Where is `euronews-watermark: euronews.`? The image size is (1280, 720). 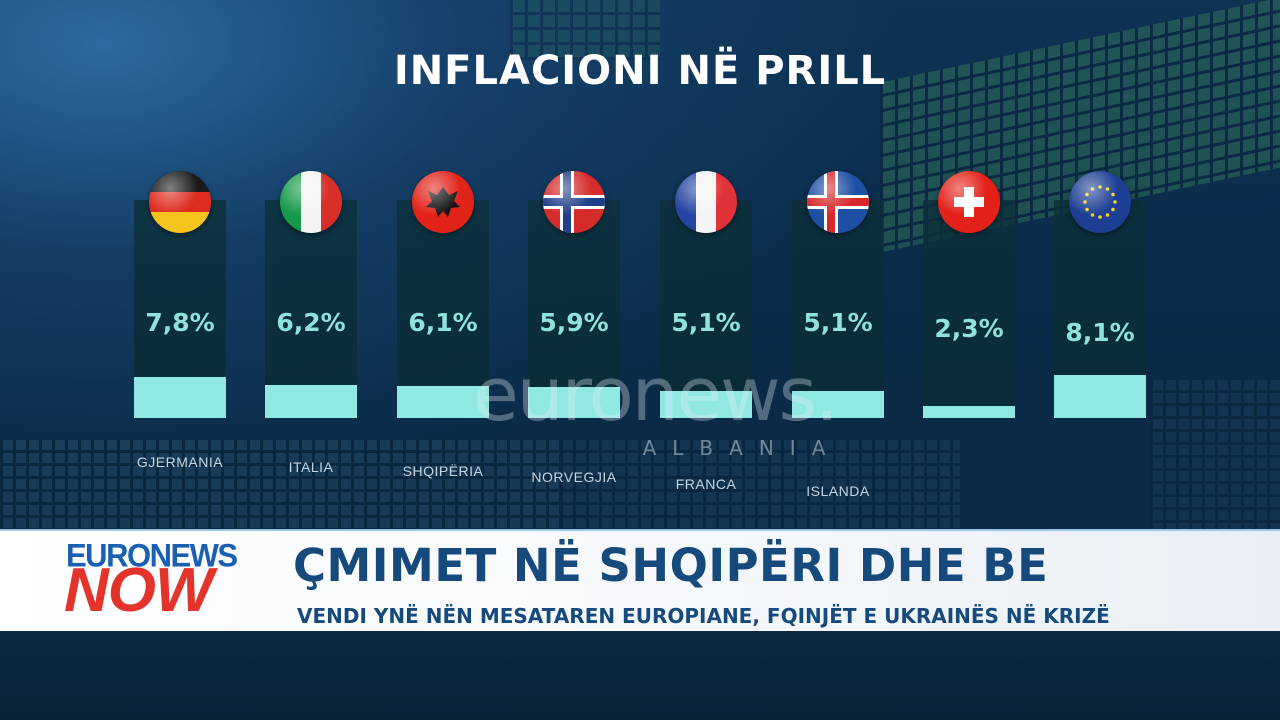
euronews-watermark: euronews. is located at coordinates (656, 395).